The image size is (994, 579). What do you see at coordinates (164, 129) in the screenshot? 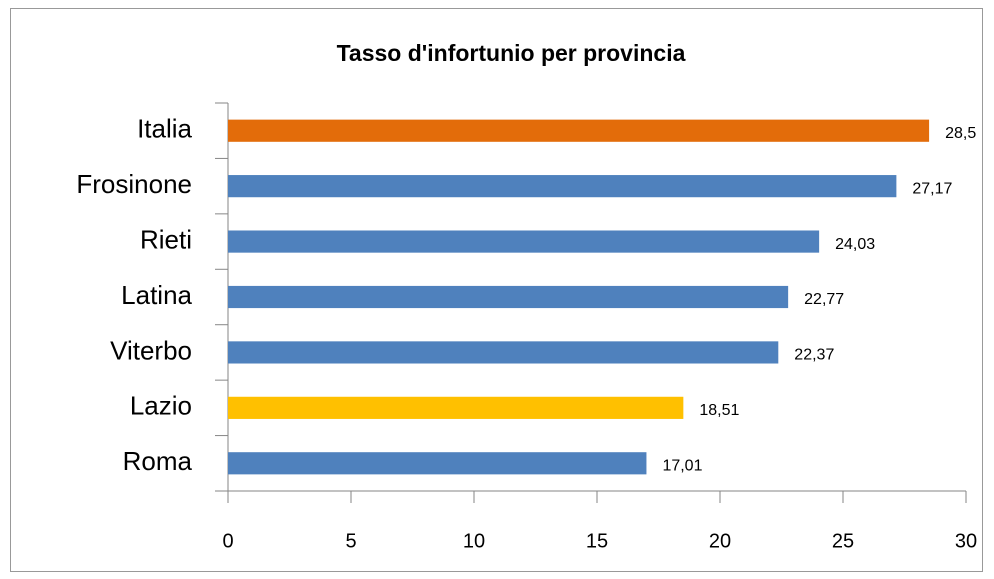
I see `y-tick-label: Italia` at bounding box center [164, 129].